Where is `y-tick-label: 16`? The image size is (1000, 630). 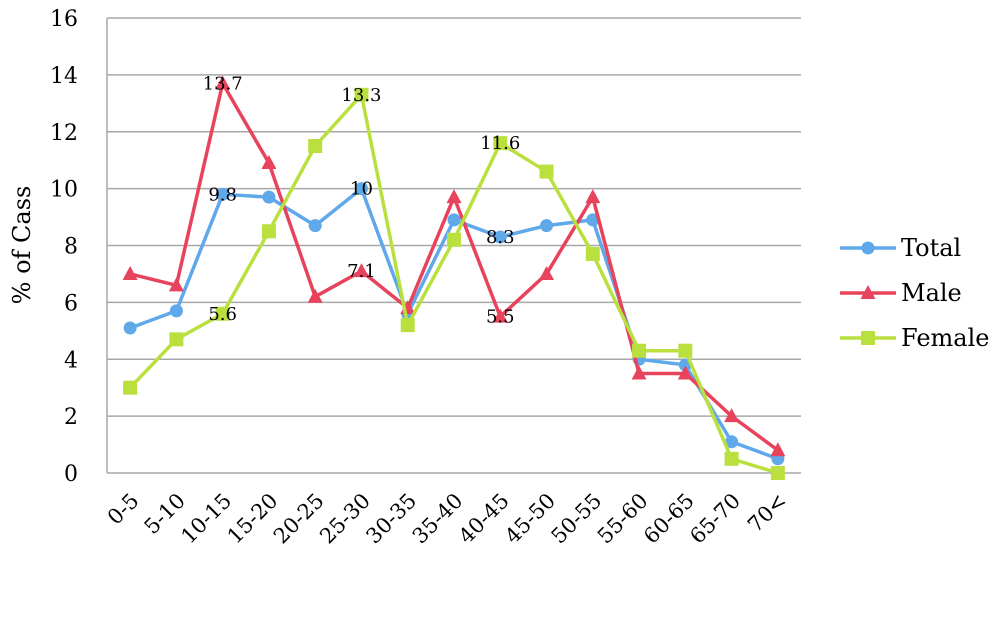 y-tick-label: 16 is located at coordinates (64, 19).